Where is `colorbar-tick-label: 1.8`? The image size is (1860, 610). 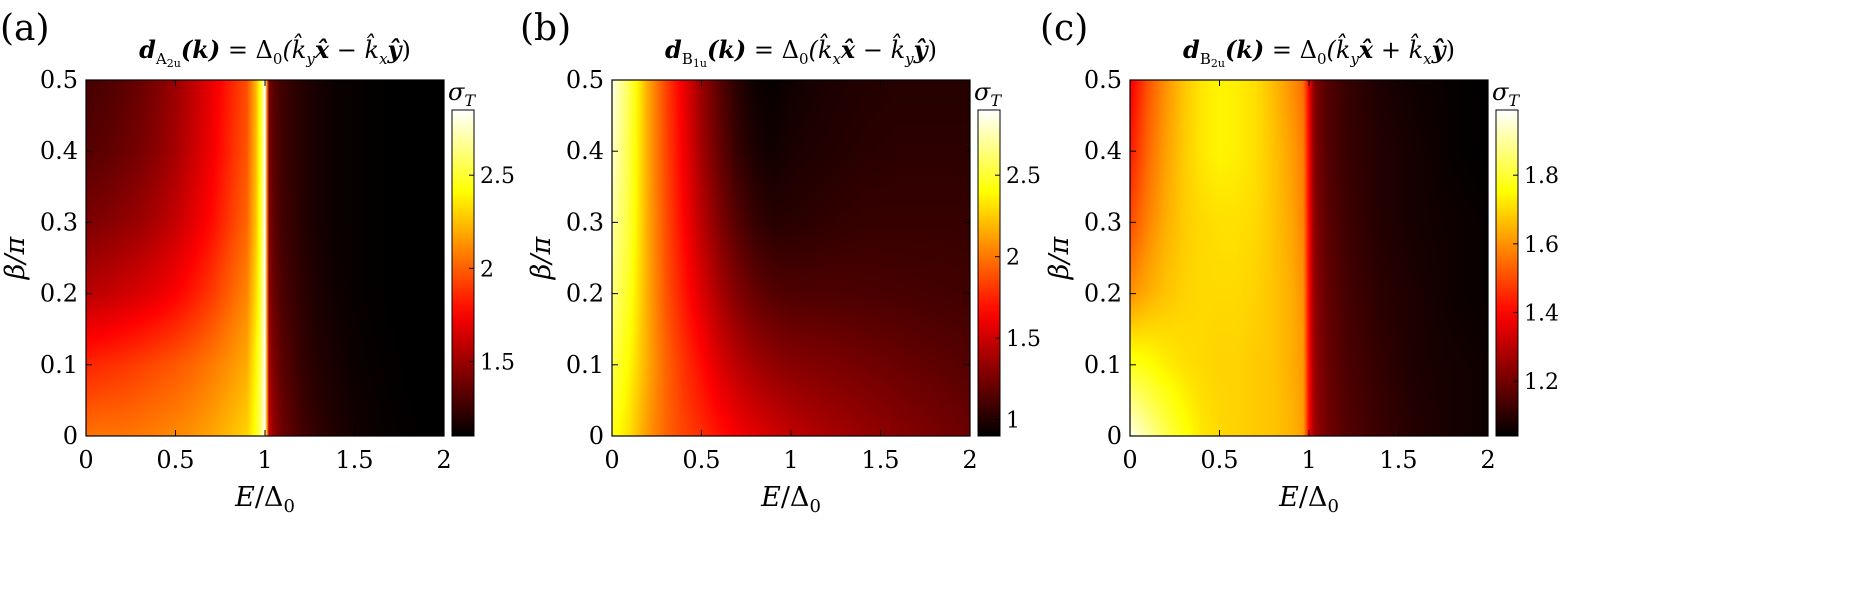 colorbar-tick-label: 1.8 is located at coordinates (1541, 176).